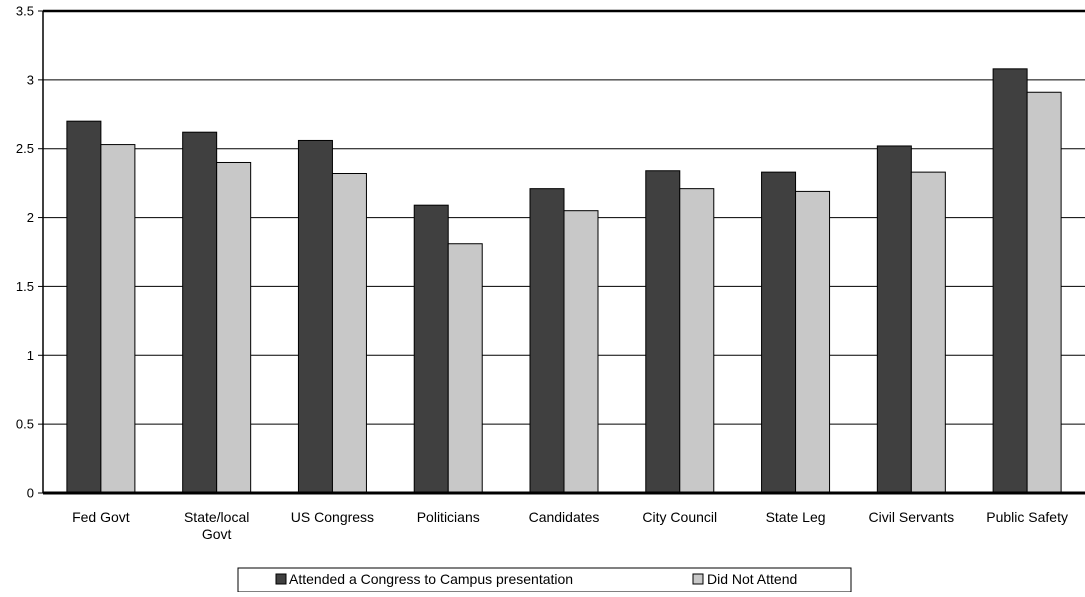 The height and width of the screenshot is (597, 1085). What do you see at coordinates (25, 252) in the screenshot?
I see `y-axis-tick-labels: 0 0.5 1 1.5 2 2.5 3 3.5` at bounding box center [25, 252].